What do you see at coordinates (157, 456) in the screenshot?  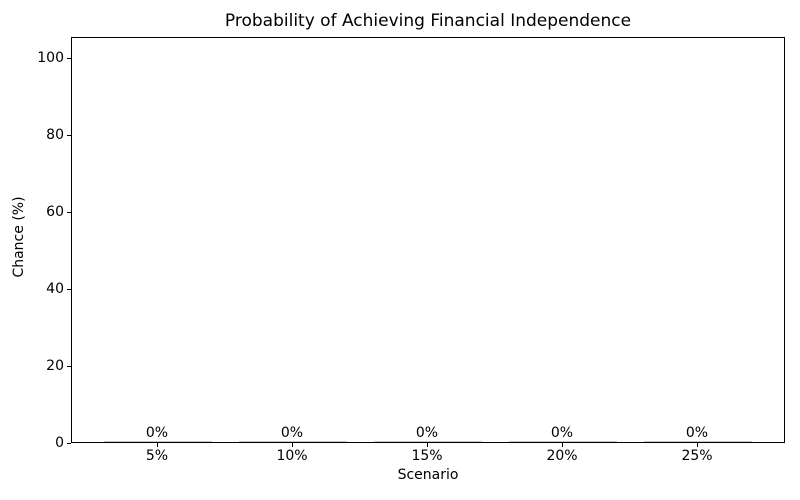 I see `x-tick-label: 5%` at bounding box center [157, 456].